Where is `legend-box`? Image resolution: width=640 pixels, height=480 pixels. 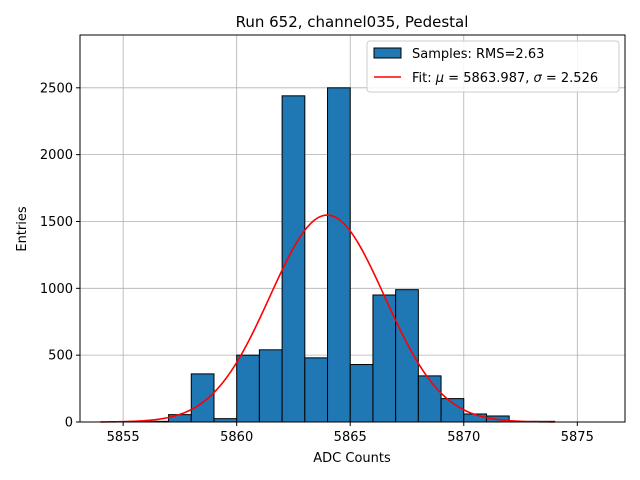 legend-box is located at coordinates (493, 66).